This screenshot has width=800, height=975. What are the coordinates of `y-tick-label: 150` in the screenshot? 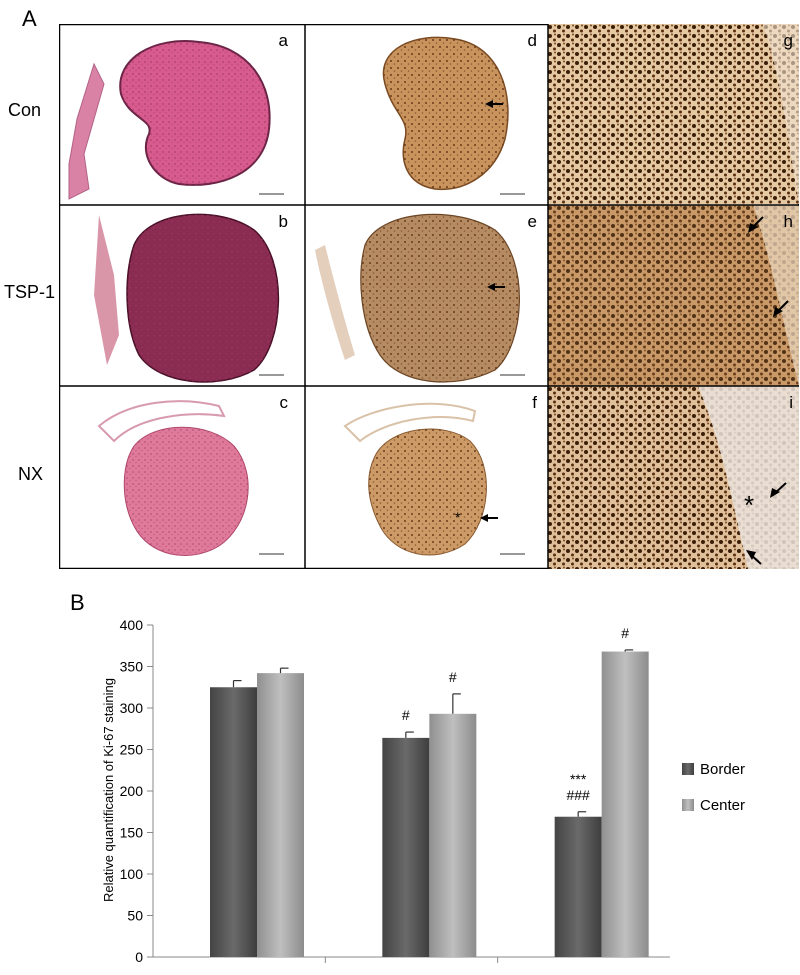 It's located at (132, 833).